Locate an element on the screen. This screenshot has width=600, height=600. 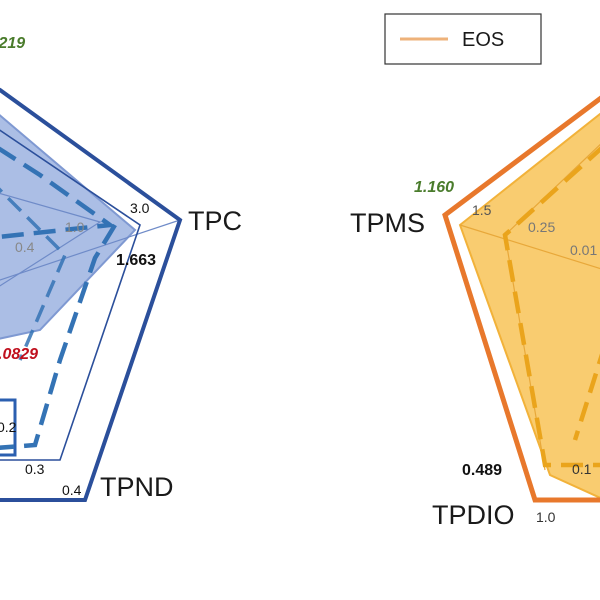
right-tick-0-1: 0.1 is located at coordinates (582, 469).